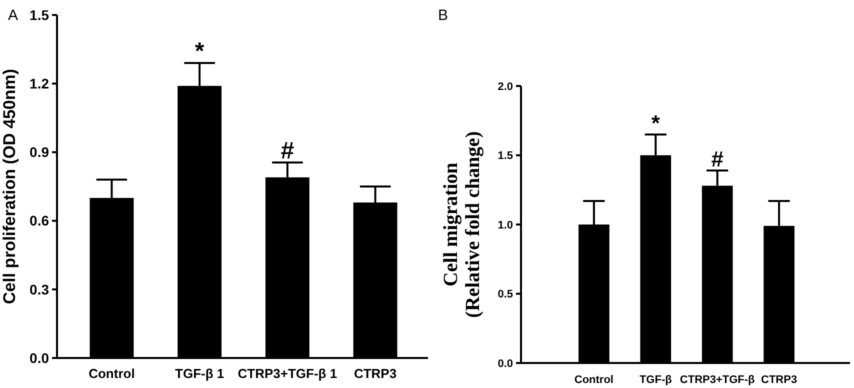 This screenshot has width=854, height=388. What do you see at coordinates (40, 84) in the screenshot?
I see `y-tick-label: 1.2` at bounding box center [40, 84].